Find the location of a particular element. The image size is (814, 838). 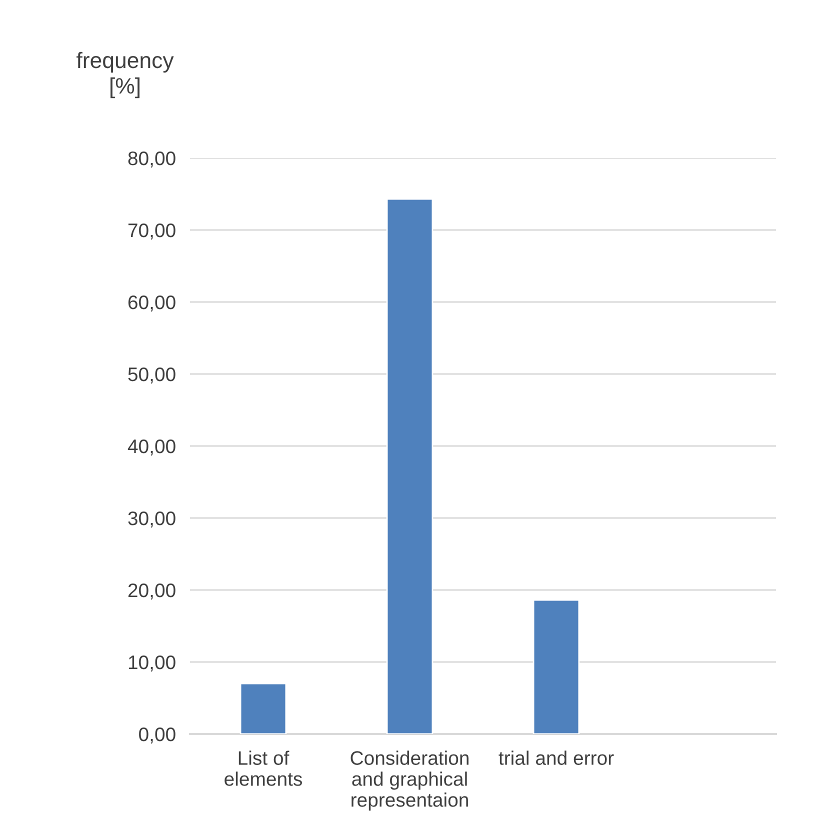

y-tick-label: 40,00 is located at coordinates (152, 447).